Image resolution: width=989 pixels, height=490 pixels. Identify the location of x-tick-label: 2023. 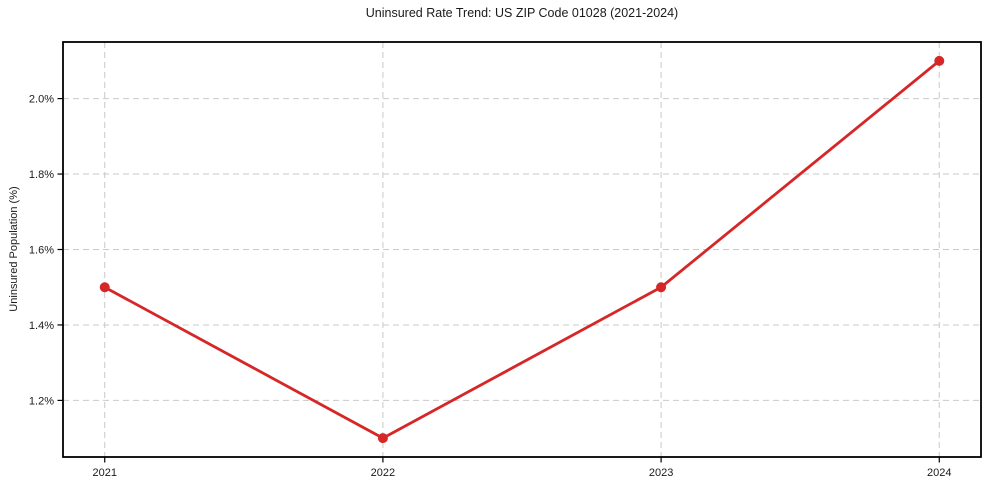
(661, 473).